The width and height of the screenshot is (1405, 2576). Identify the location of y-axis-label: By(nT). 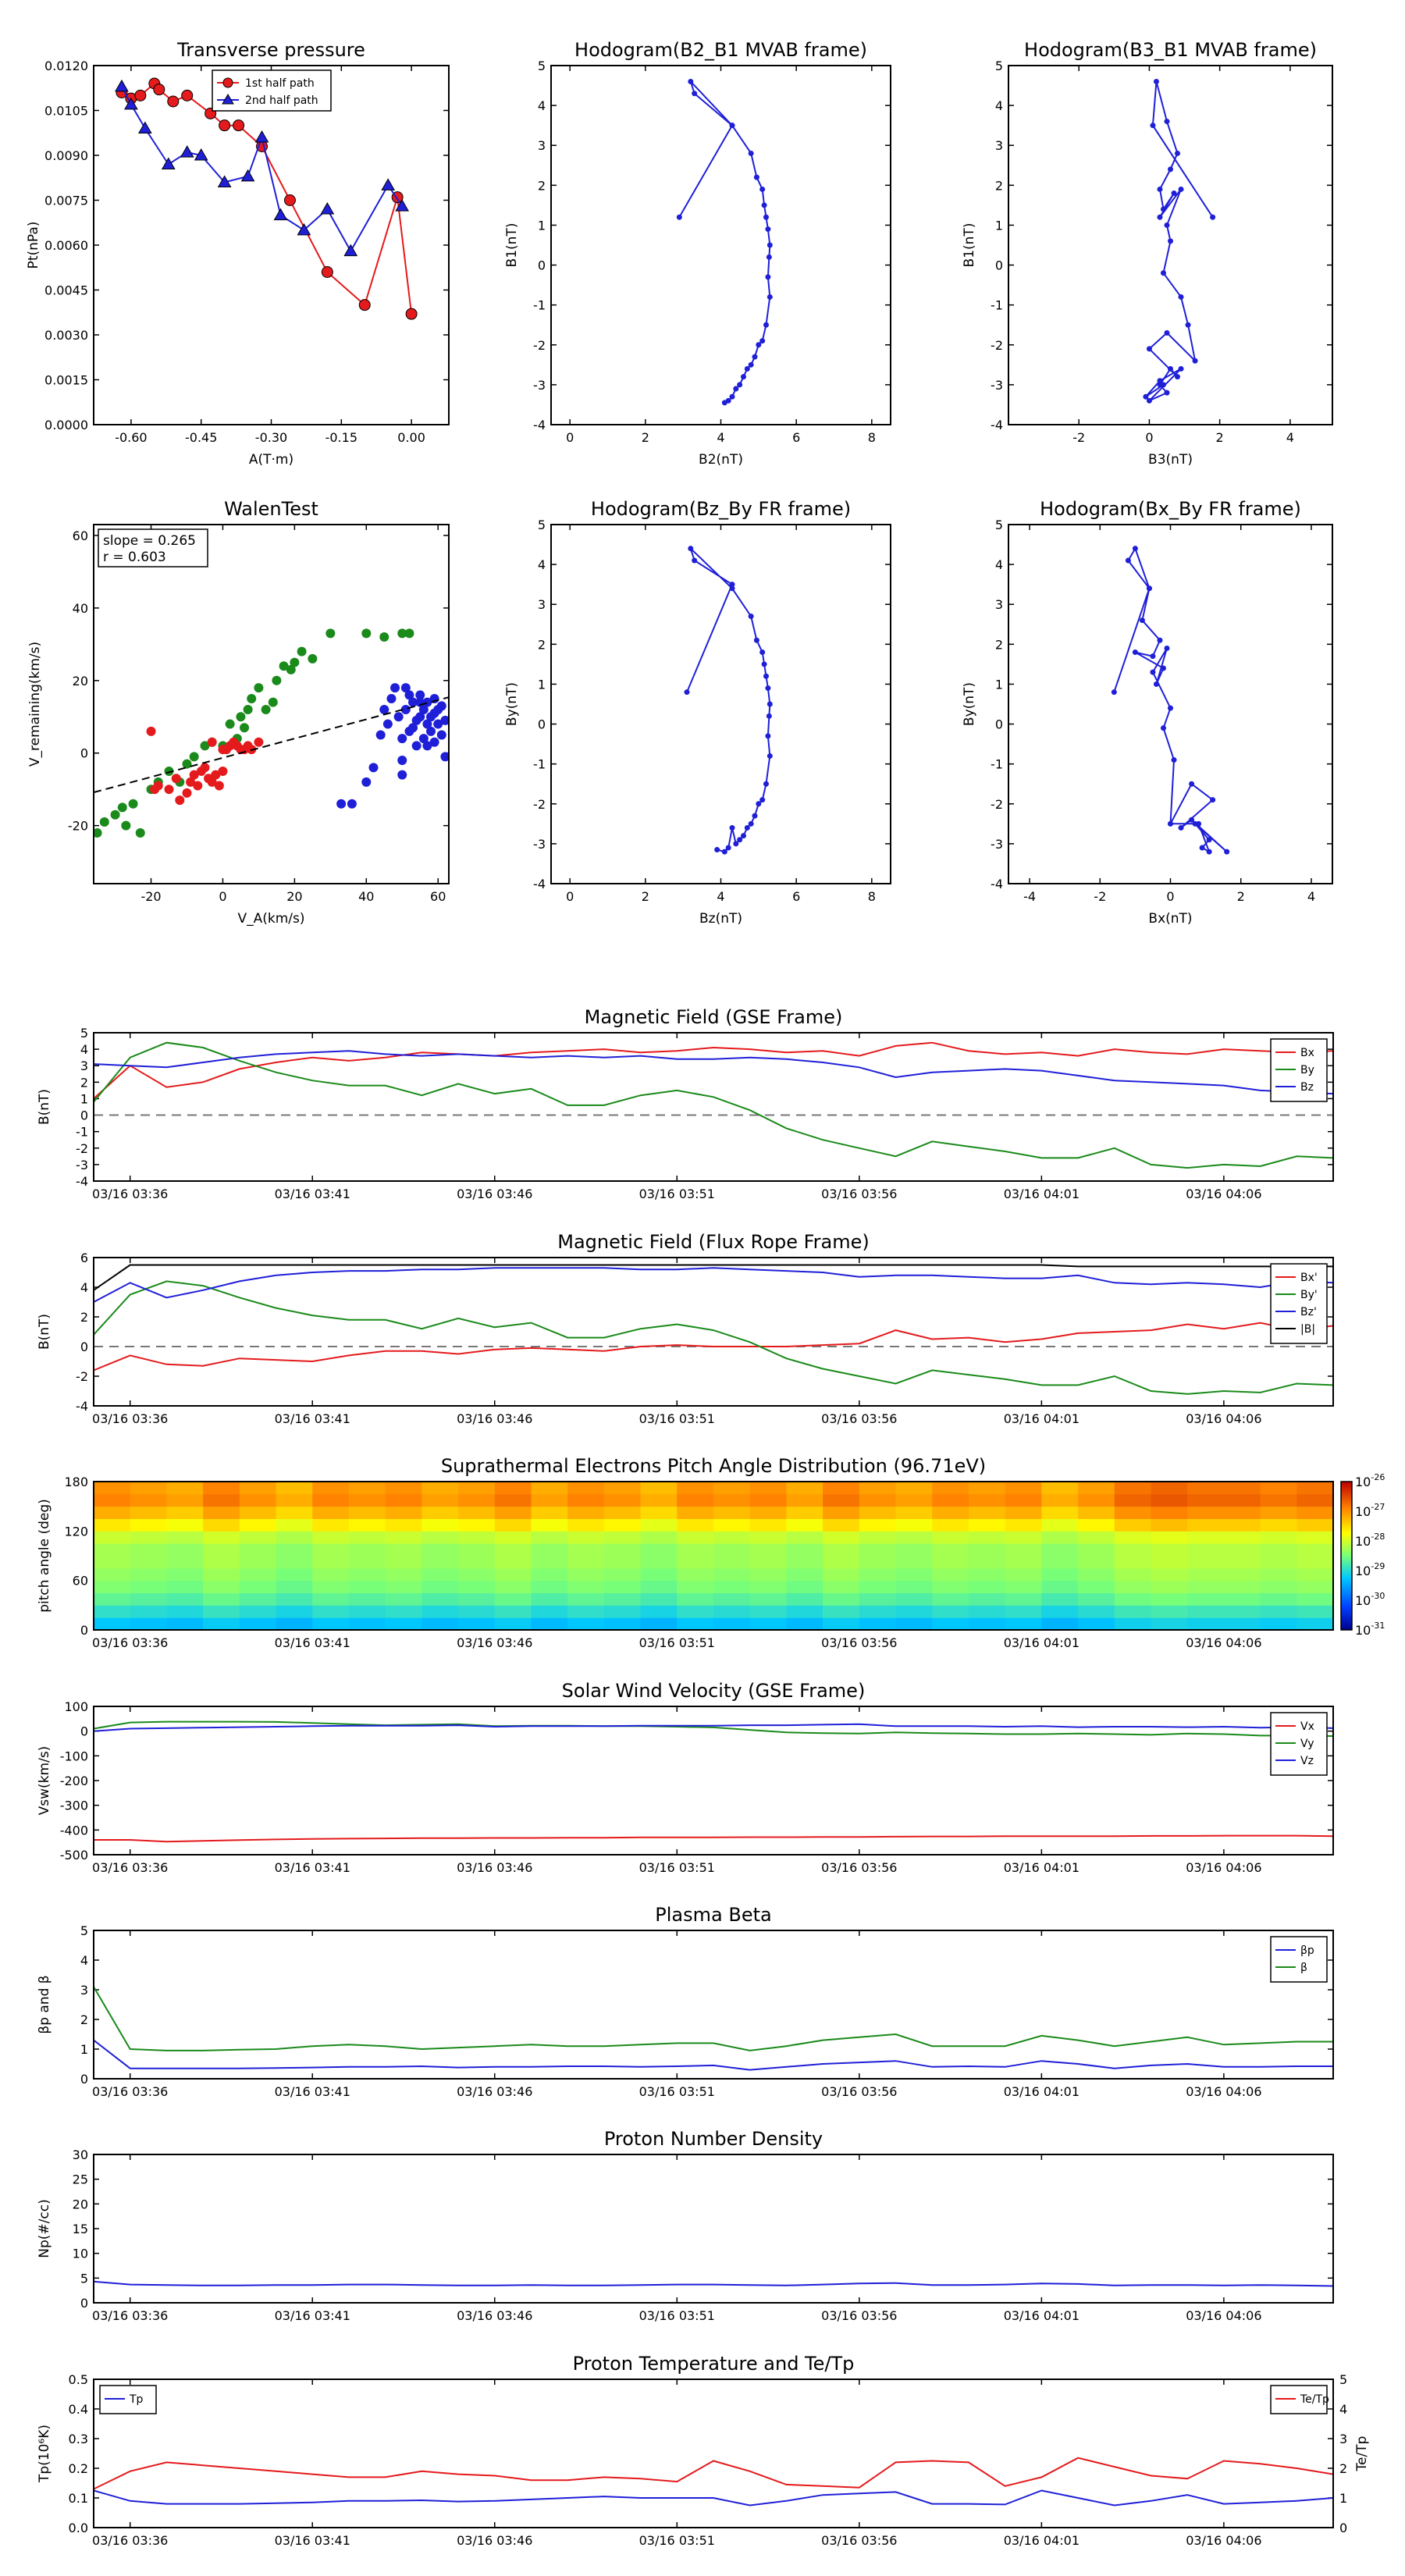
(969, 704).